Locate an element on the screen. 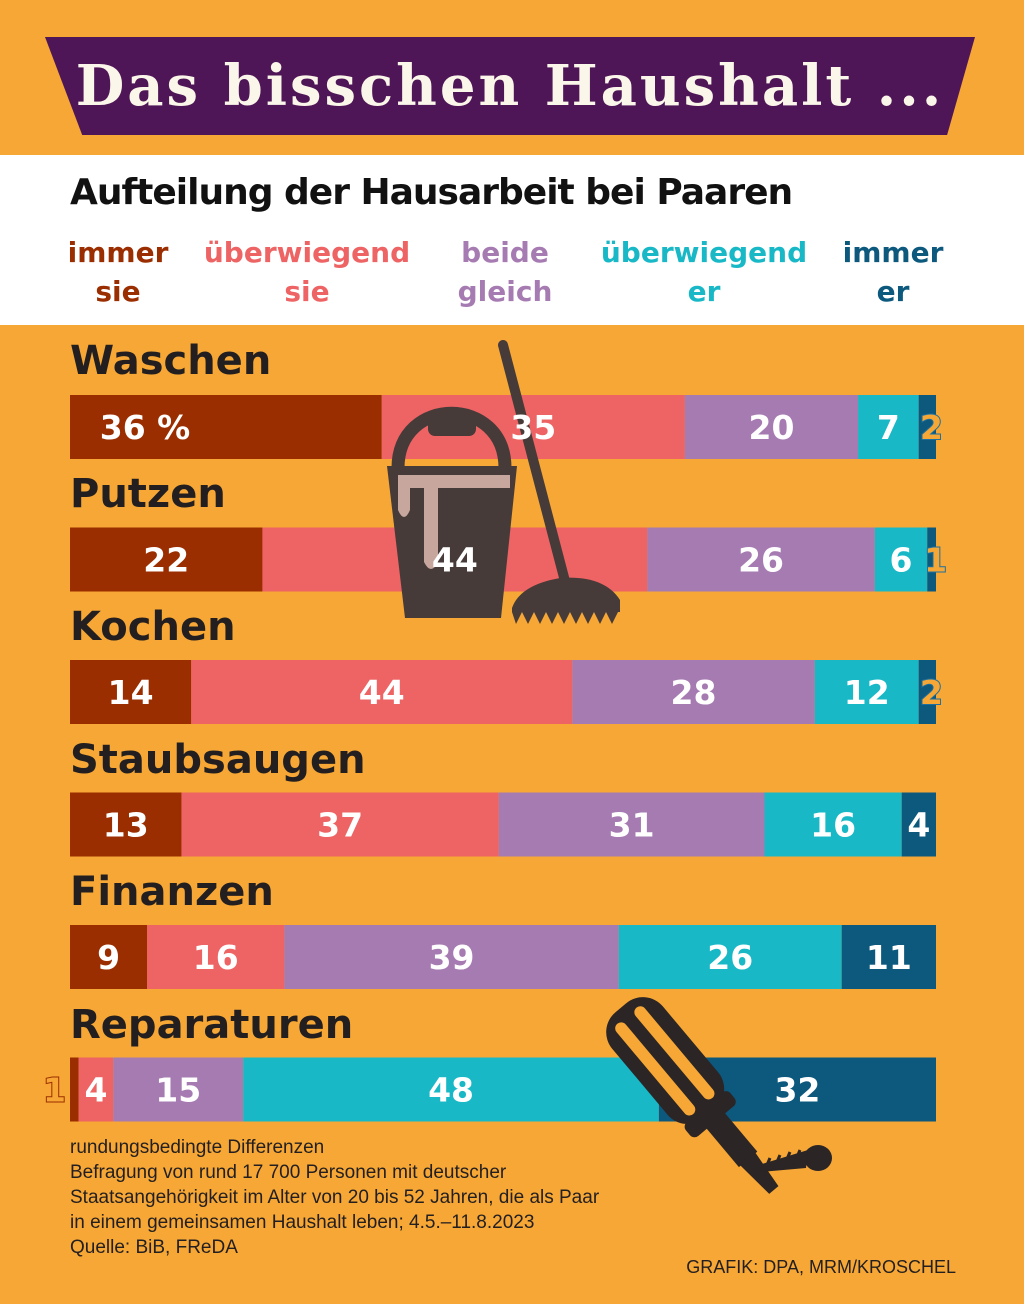 The width and height of the screenshot is (1024, 1304). value-label-finanzen-ueberwiegend-sie: 16 is located at coordinates (216, 957).